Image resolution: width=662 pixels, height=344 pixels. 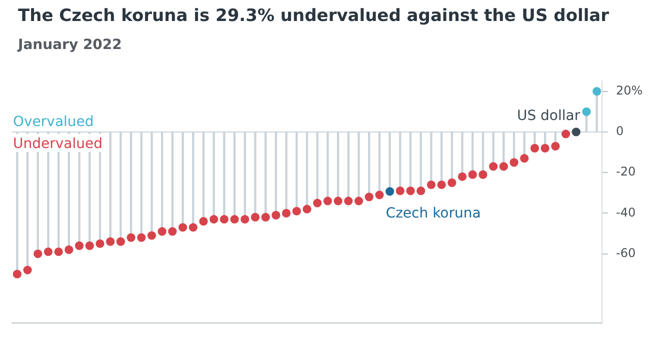 What do you see at coordinates (548, 116) in the screenshot?
I see `annotation: US dollar` at bounding box center [548, 116].